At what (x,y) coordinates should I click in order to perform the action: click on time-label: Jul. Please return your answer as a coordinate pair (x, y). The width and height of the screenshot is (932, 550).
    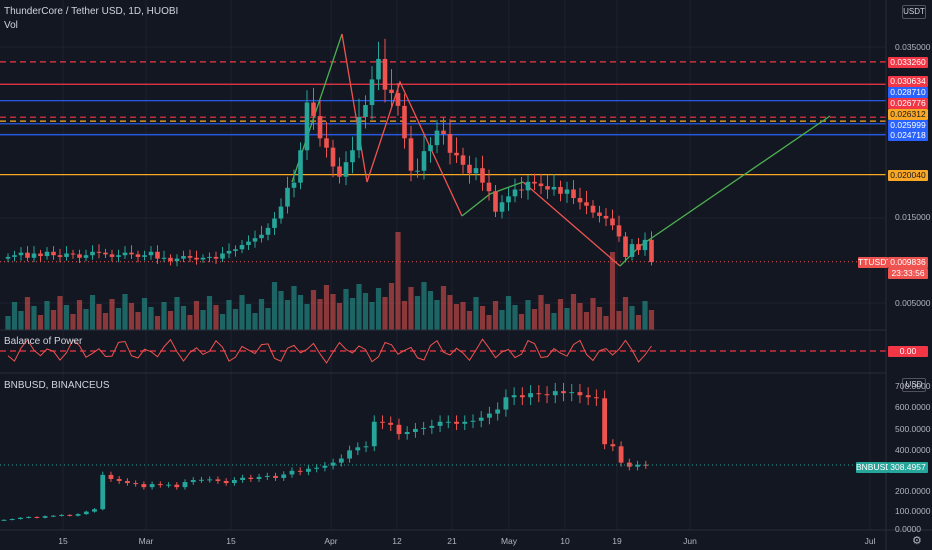
    Looking at the image, I should click on (870, 541).